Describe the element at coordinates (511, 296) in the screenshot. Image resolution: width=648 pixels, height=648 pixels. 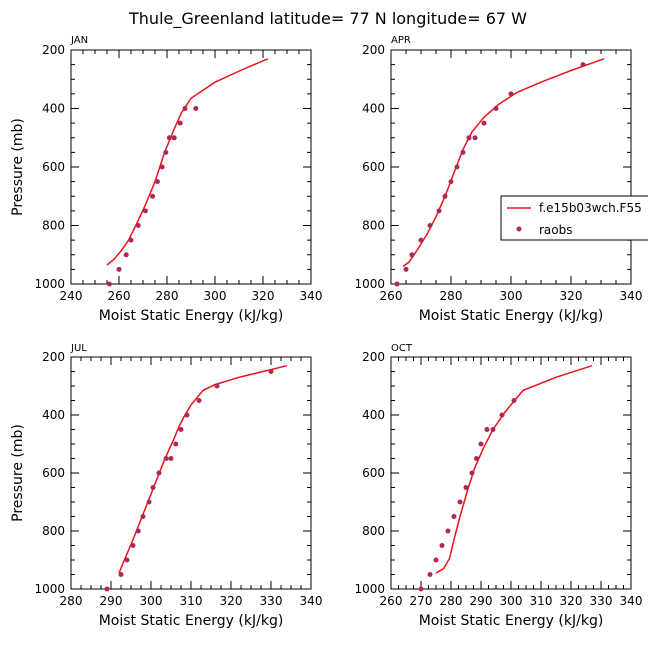
I see `x-tick-label-apr: 300` at that location.